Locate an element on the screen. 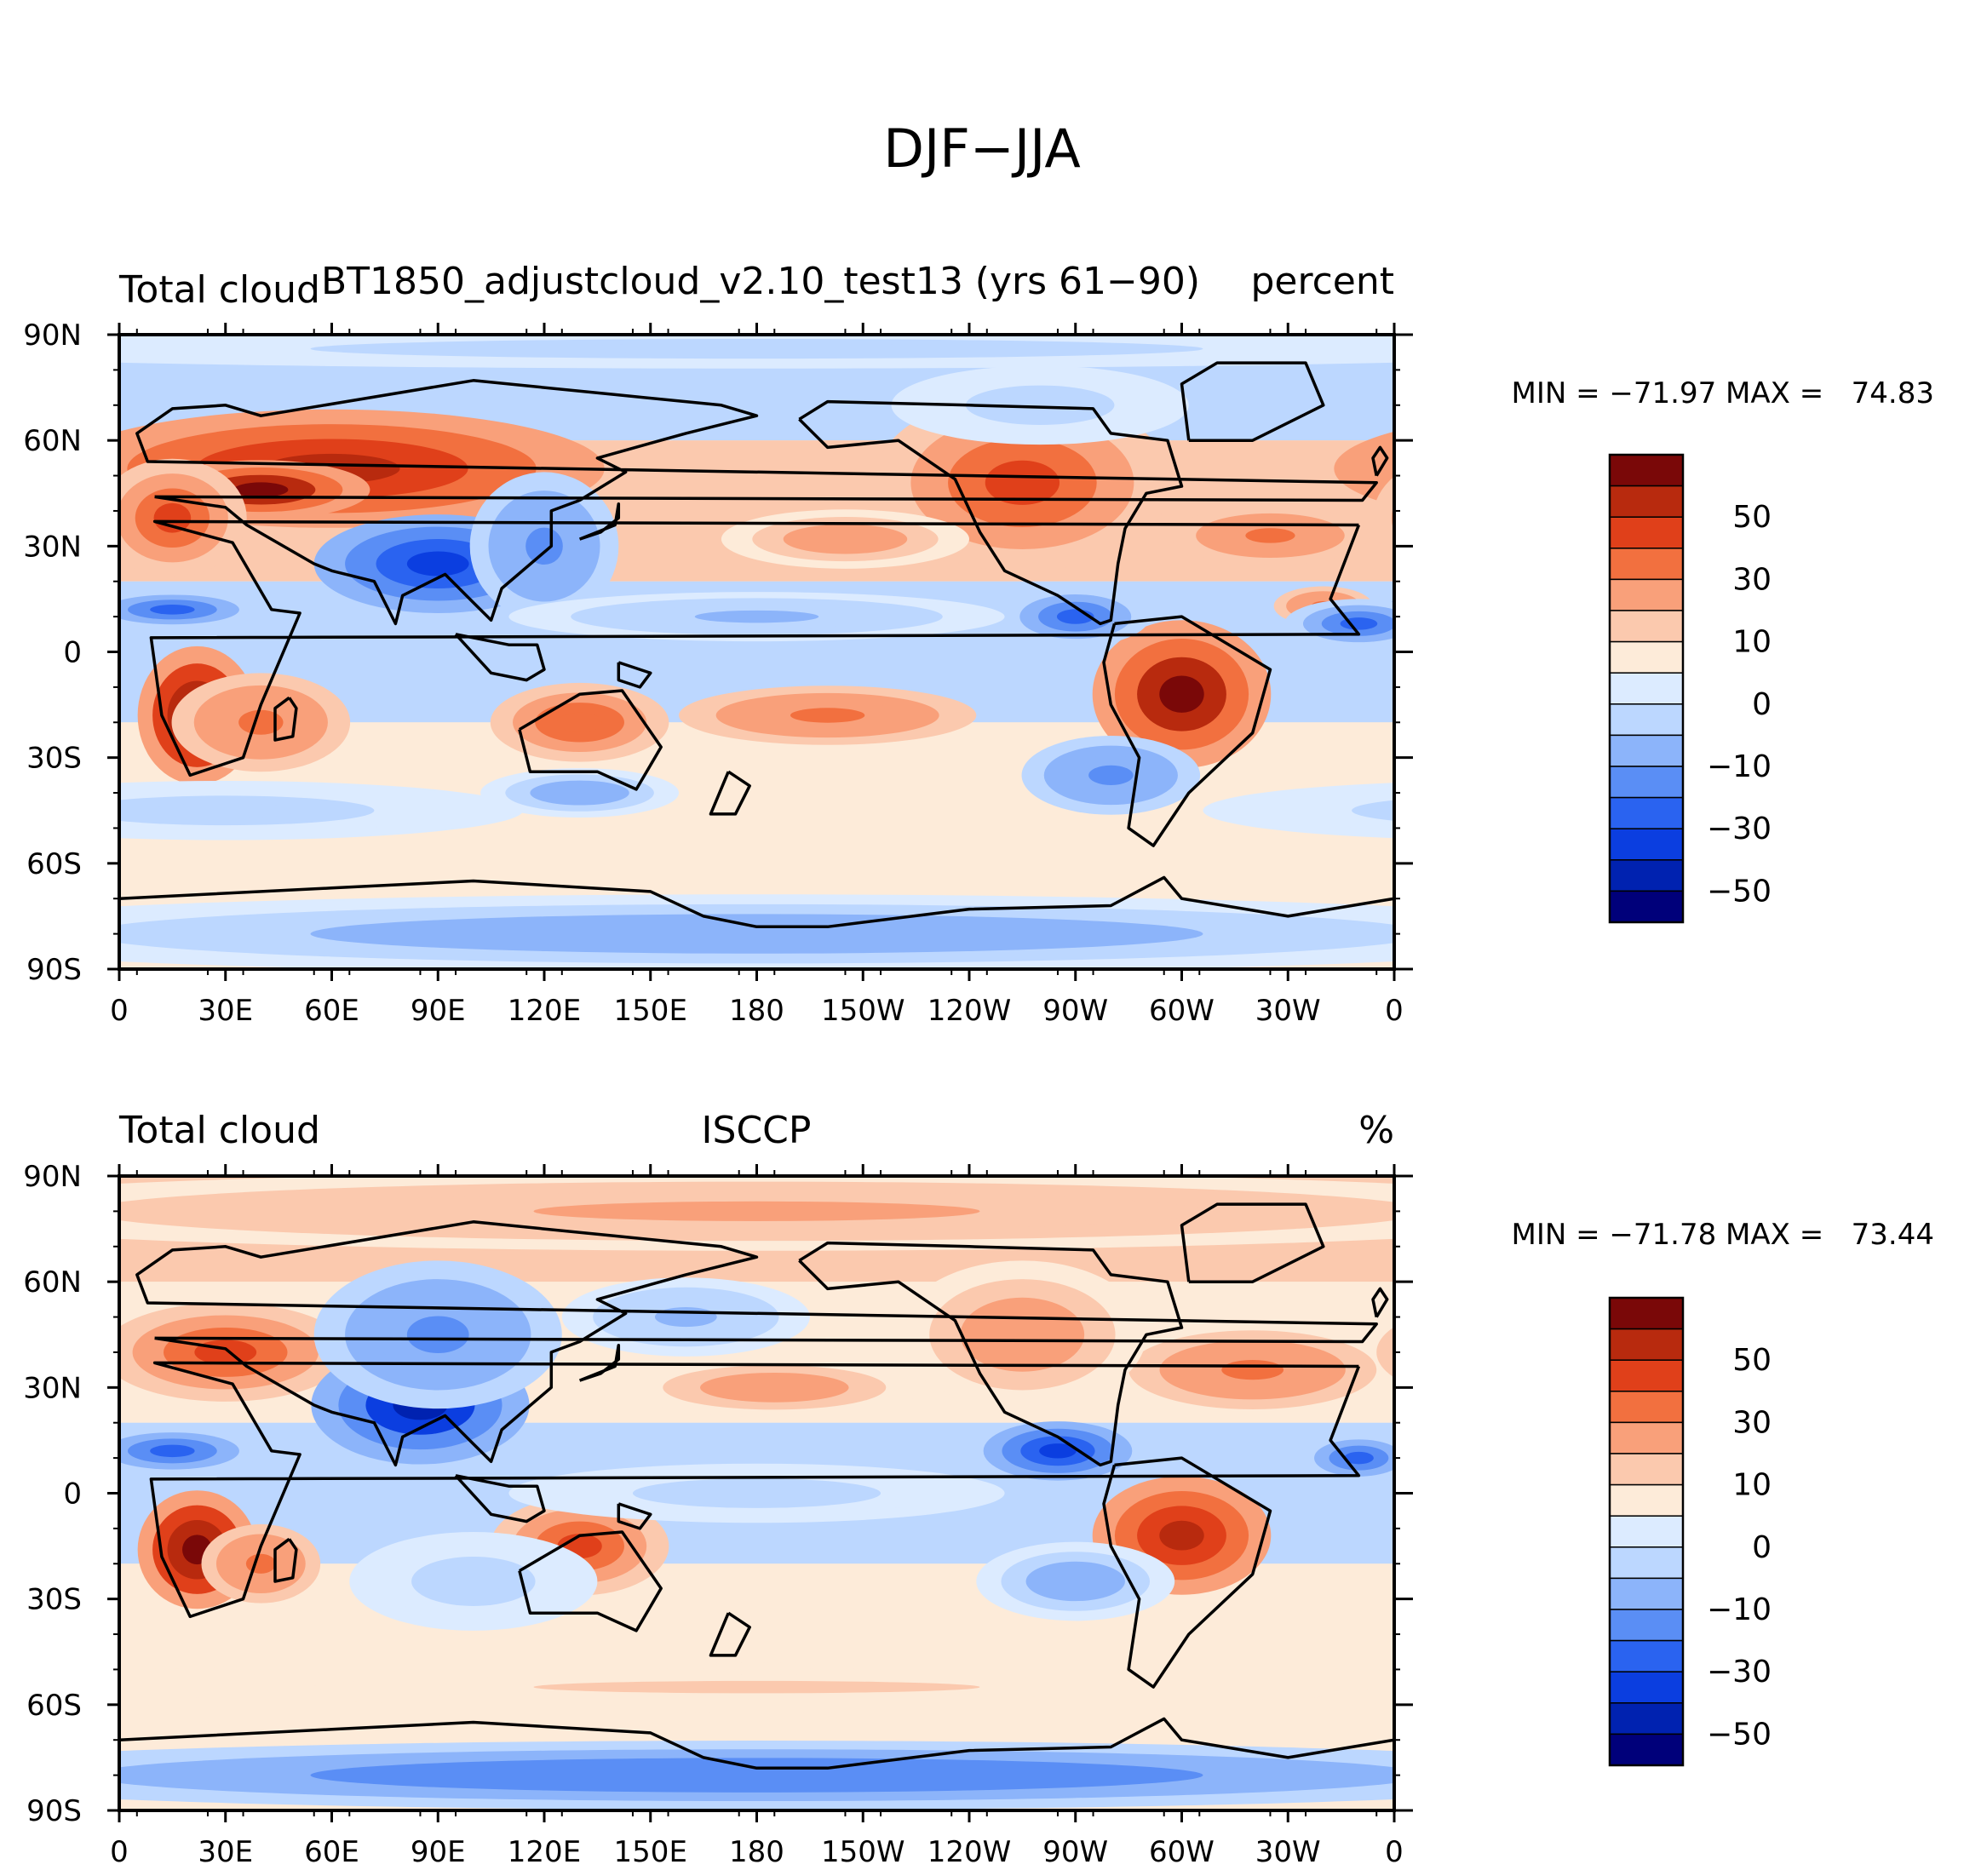 This screenshot has width=1964, height=1876. x-tick-label: 120E is located at coordinates (544, 1852).